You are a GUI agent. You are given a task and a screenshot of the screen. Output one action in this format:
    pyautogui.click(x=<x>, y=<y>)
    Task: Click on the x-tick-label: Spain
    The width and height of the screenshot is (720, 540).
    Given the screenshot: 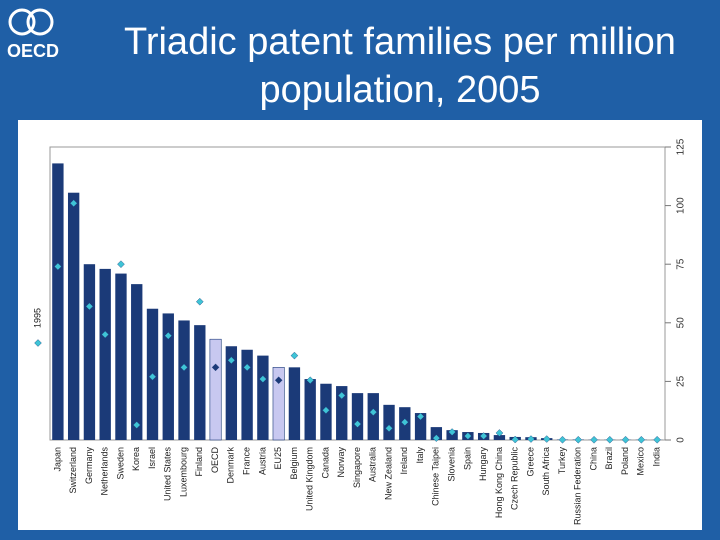 What is the action you would take?
    pyautogui.click(x=467, y=458)
    